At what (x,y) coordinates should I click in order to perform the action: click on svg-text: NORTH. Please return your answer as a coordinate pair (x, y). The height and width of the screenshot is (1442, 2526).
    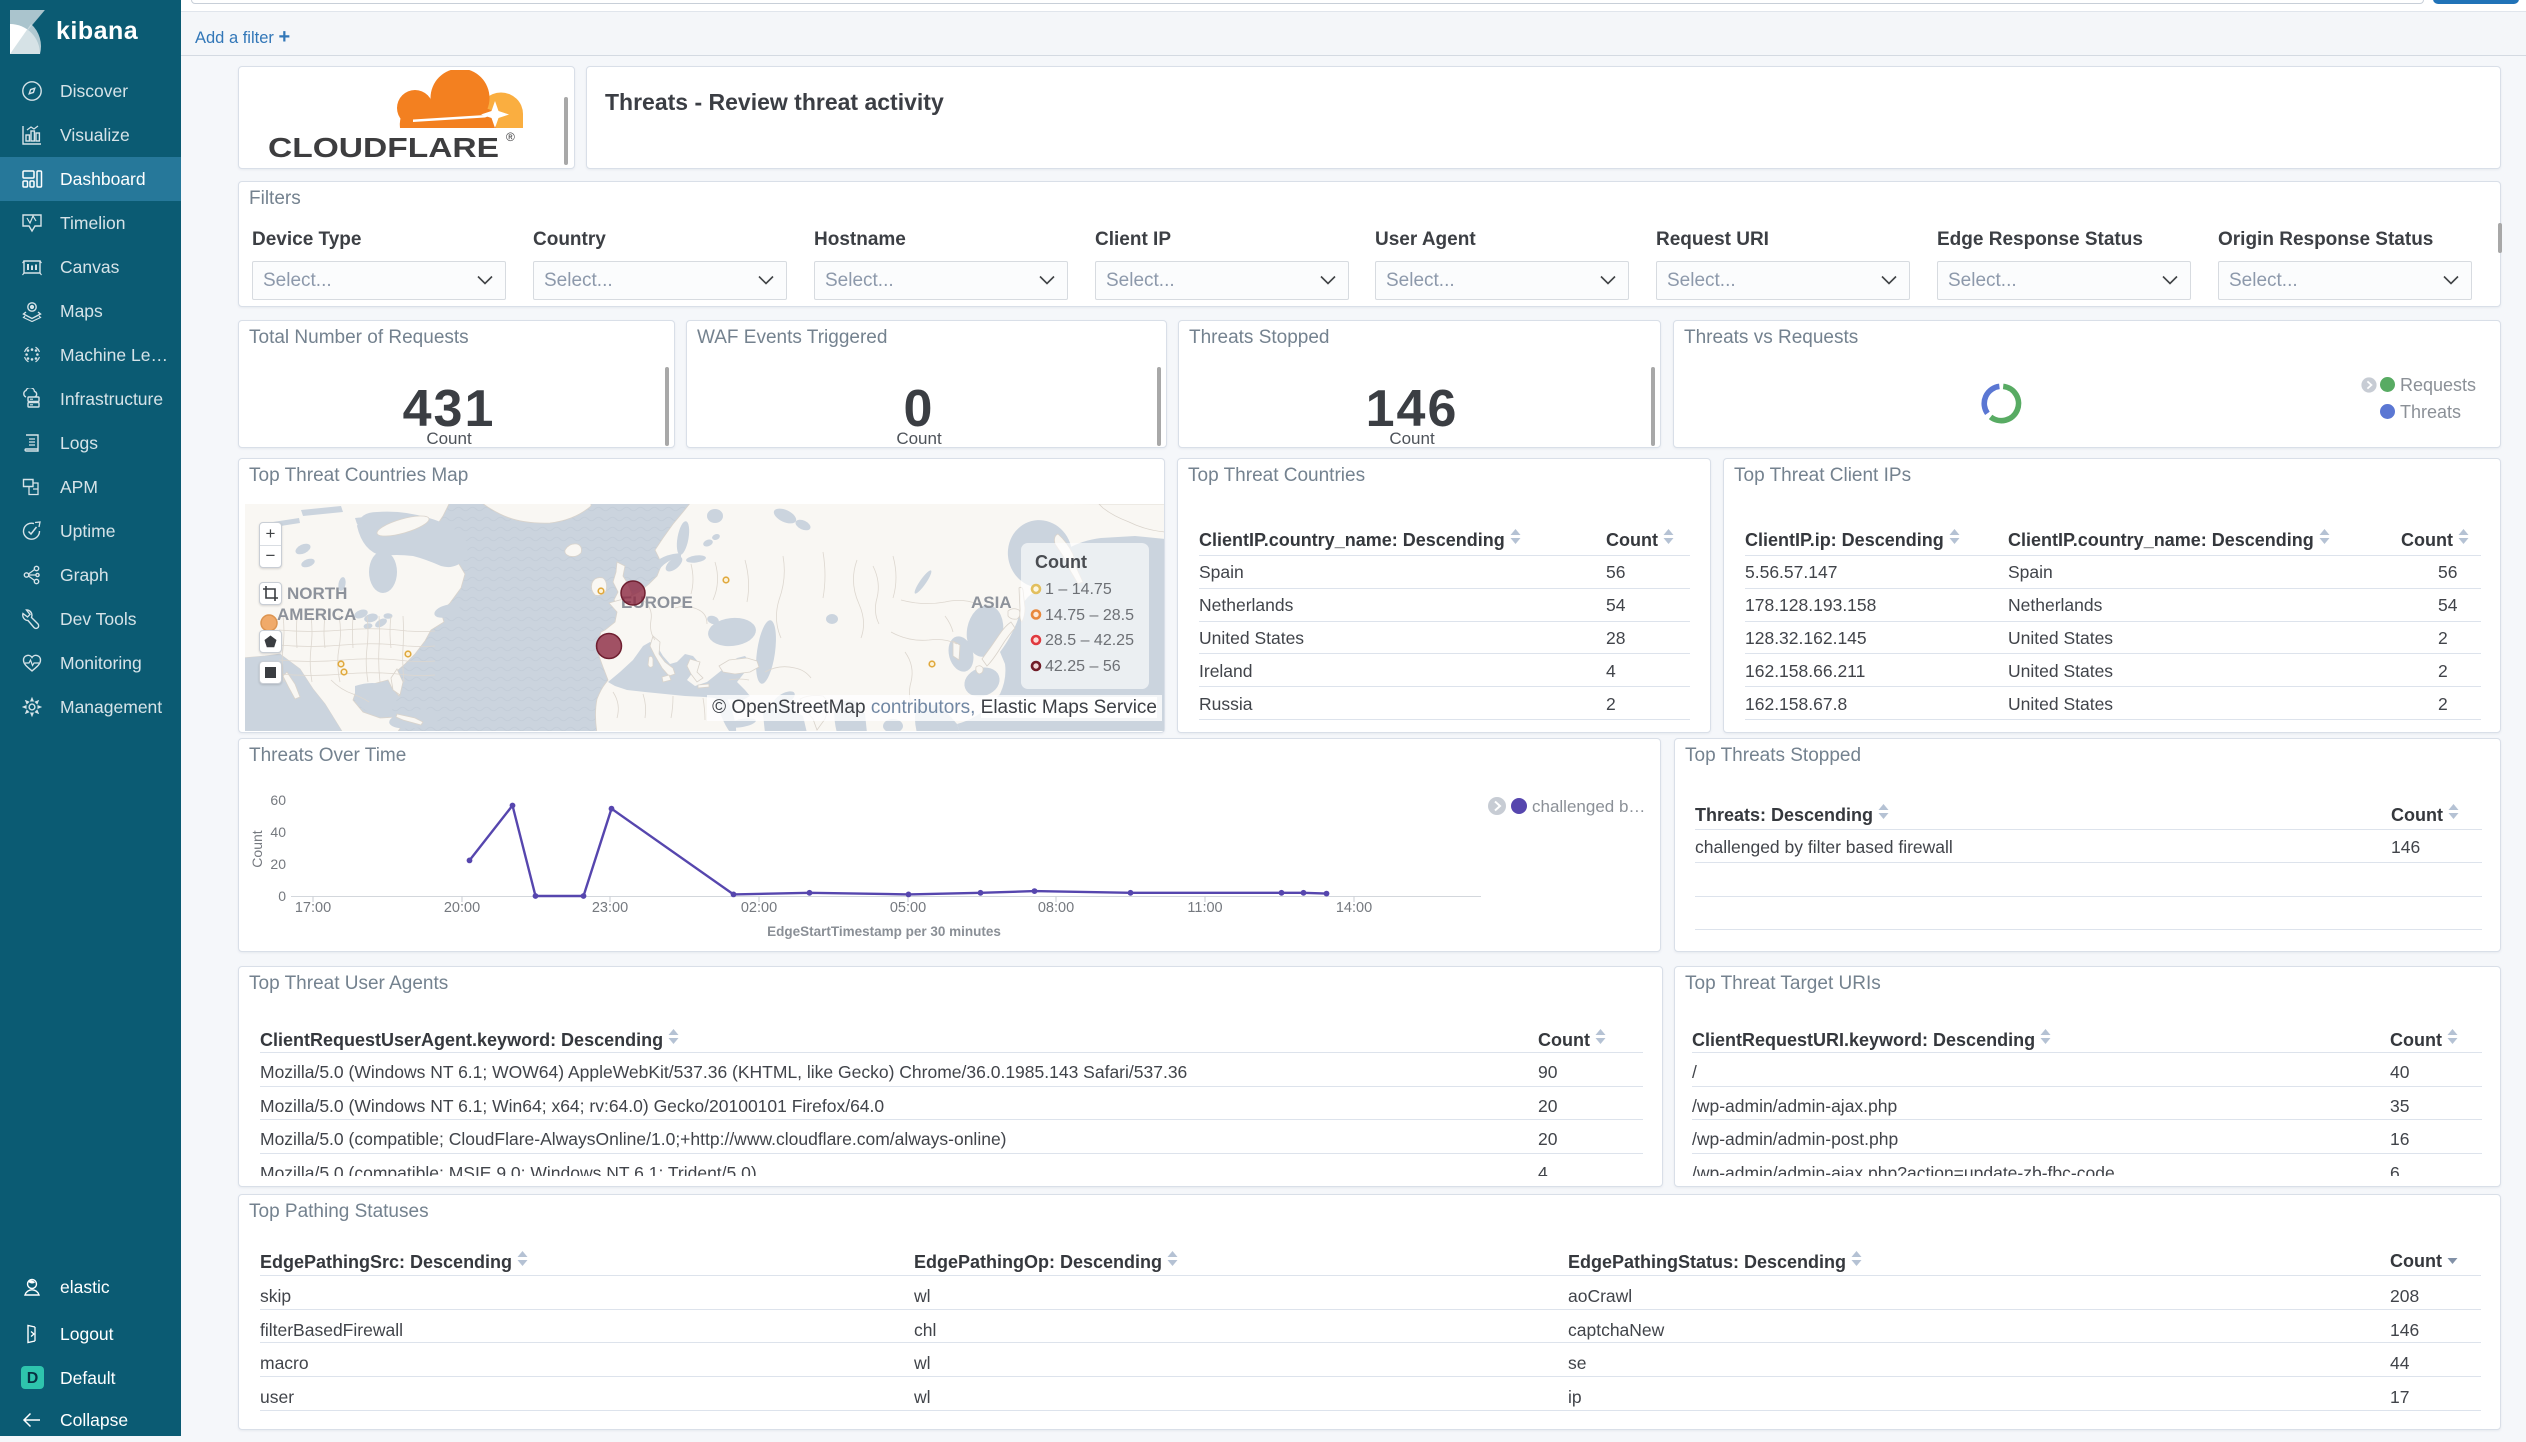
    Looking at the image, I should click on (317, 593).